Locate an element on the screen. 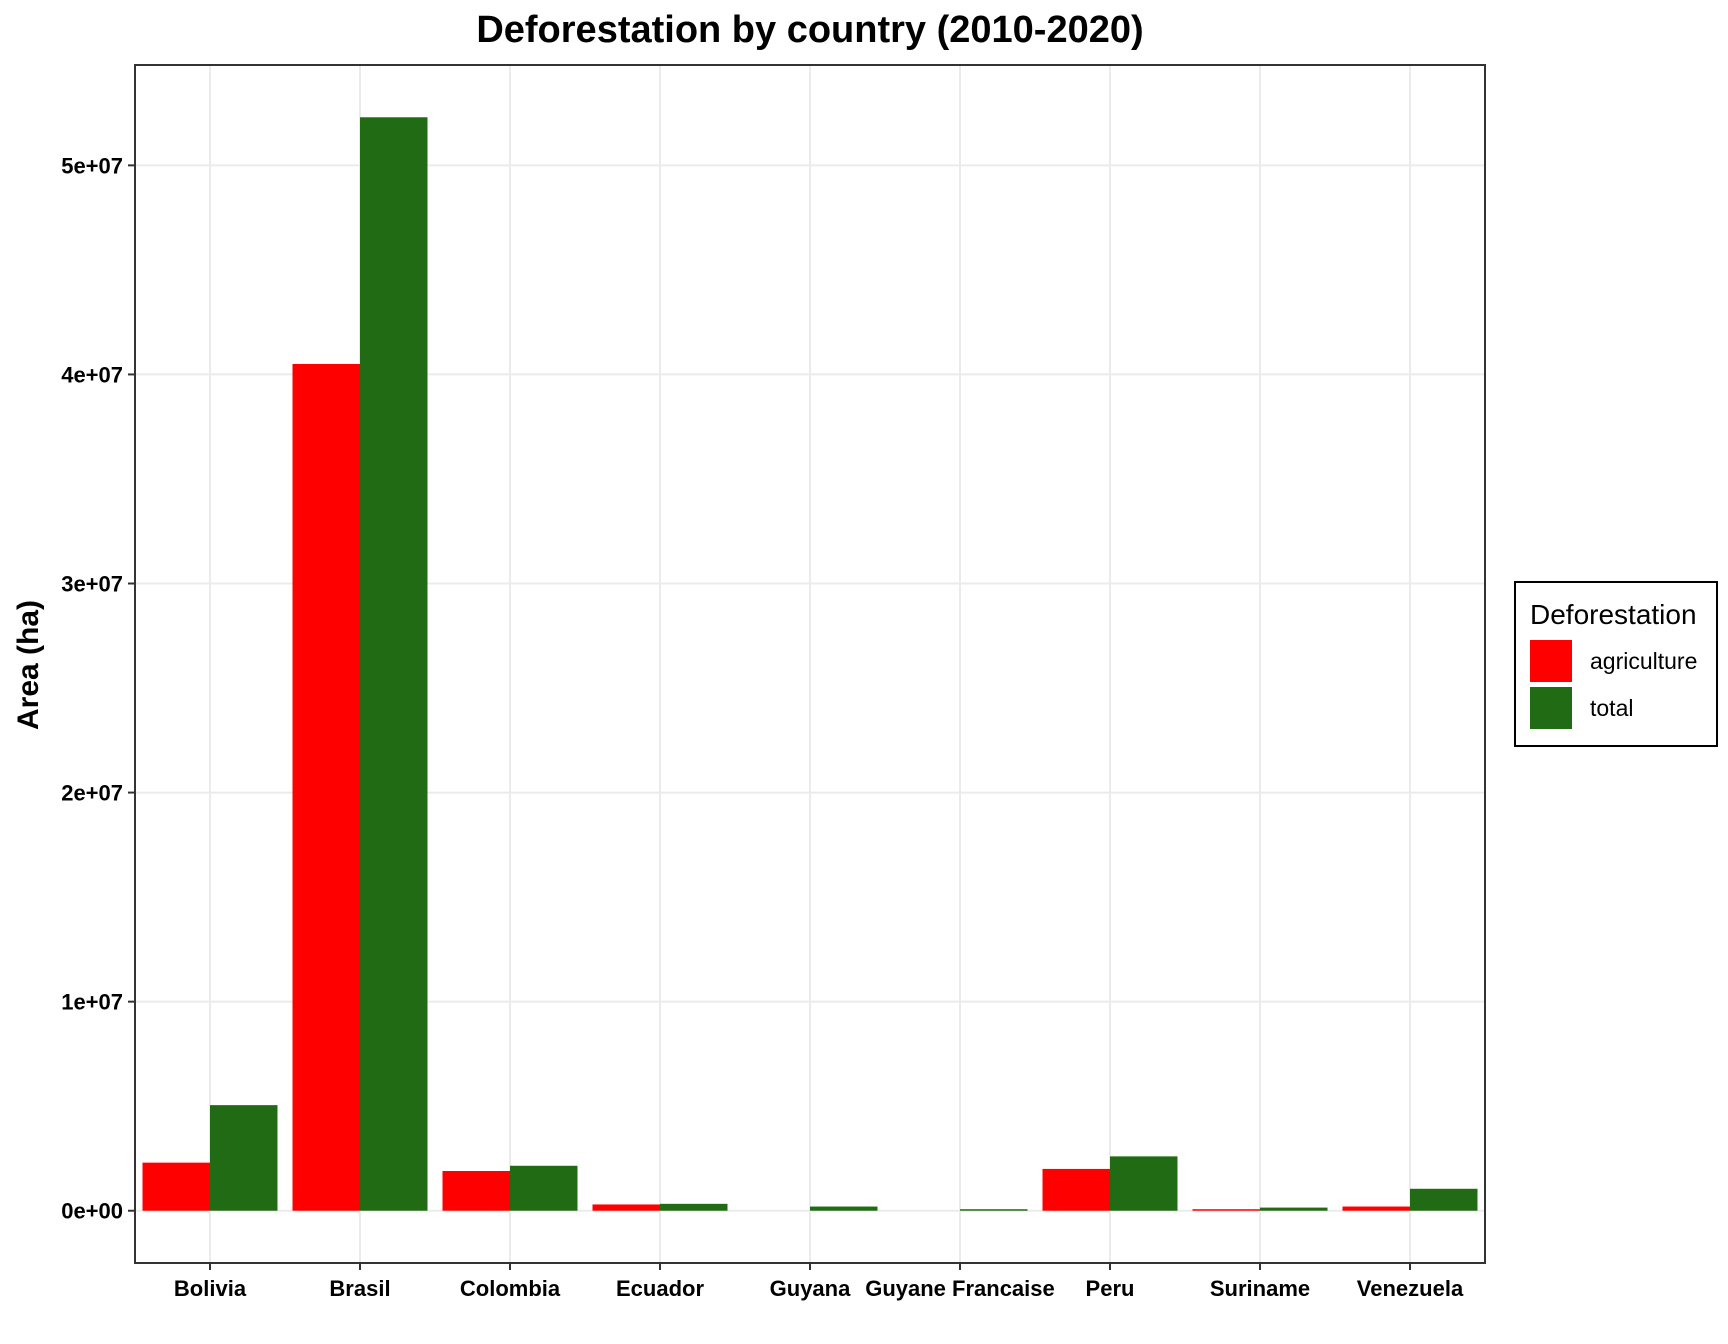 This screenshot has width=1728, height=1344. bar-total-suriname is located at coordinates (1294, 1209).